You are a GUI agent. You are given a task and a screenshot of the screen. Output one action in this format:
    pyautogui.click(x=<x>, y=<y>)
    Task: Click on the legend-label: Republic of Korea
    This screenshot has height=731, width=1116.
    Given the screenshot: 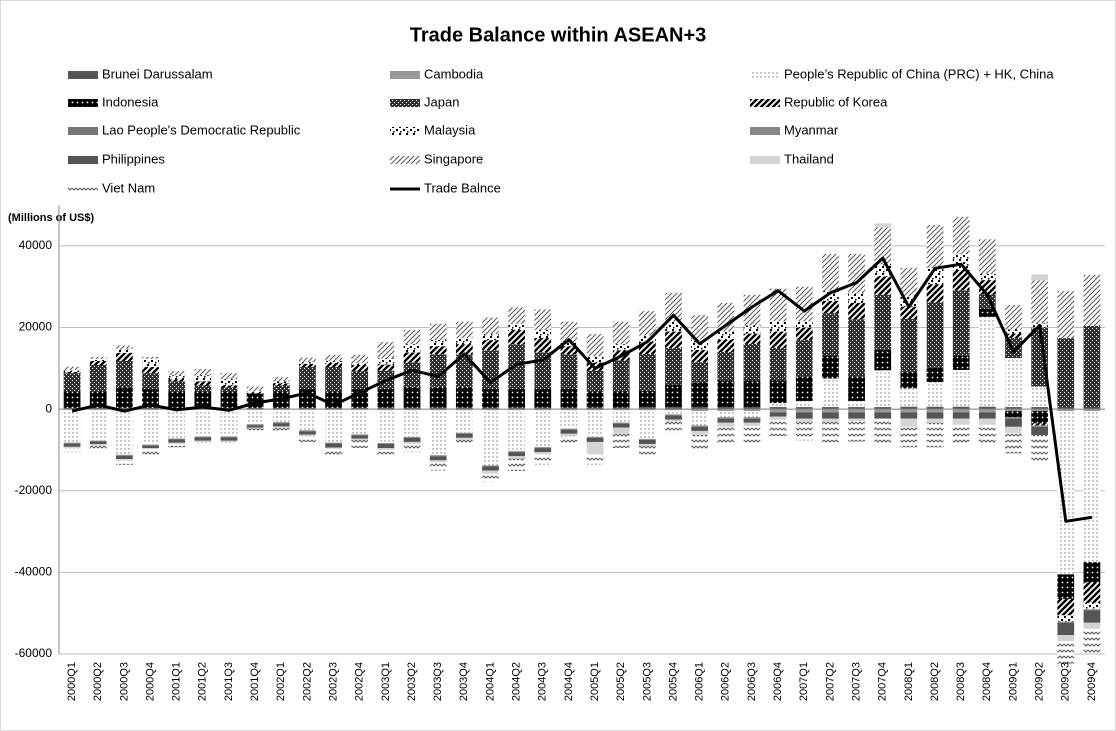 What is the action you would take?
    pyautogui.click(x=836, y=101)
    